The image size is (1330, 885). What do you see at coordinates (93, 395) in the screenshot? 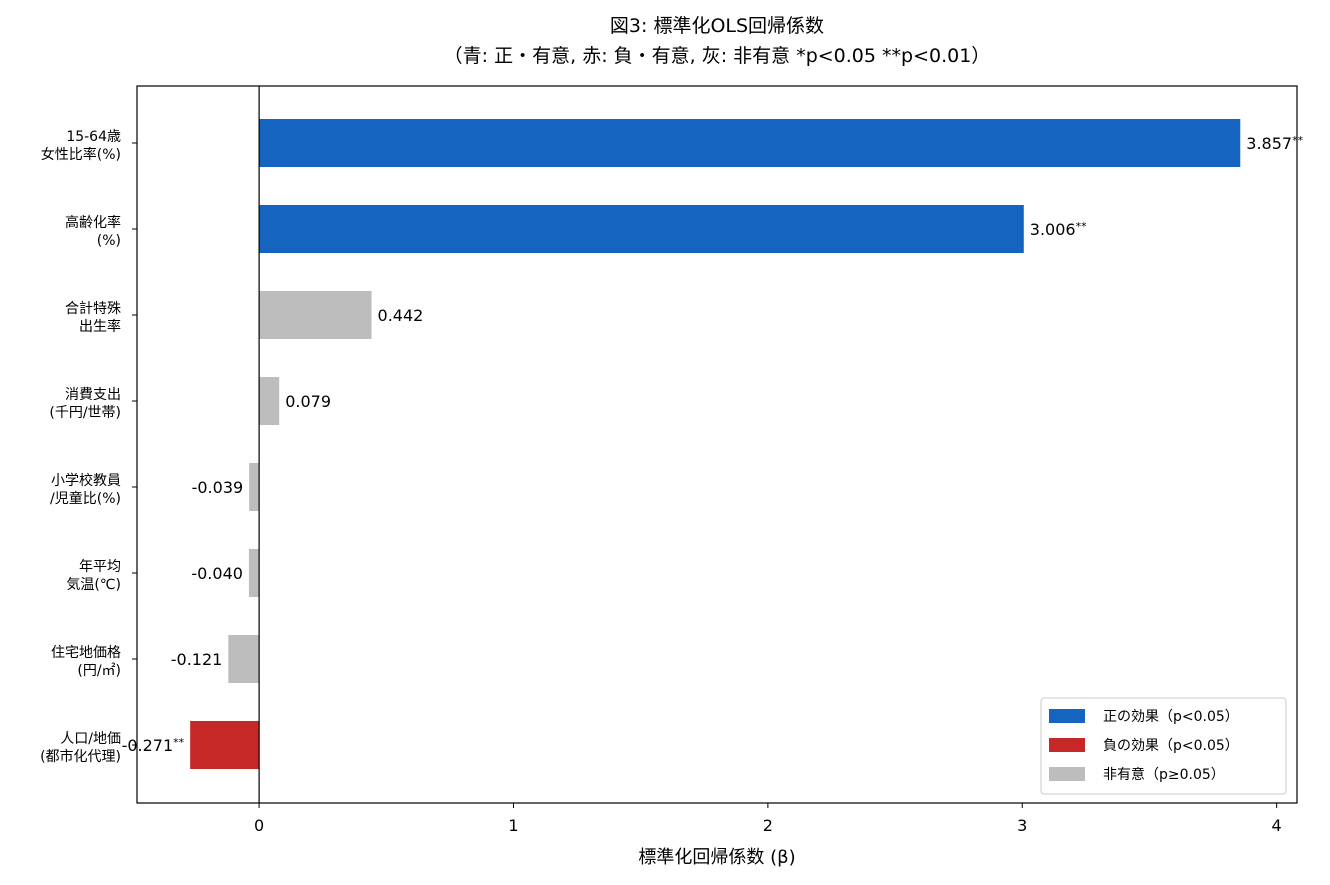
I see `category-label: 消費支出` at bounding box center [93, 395].